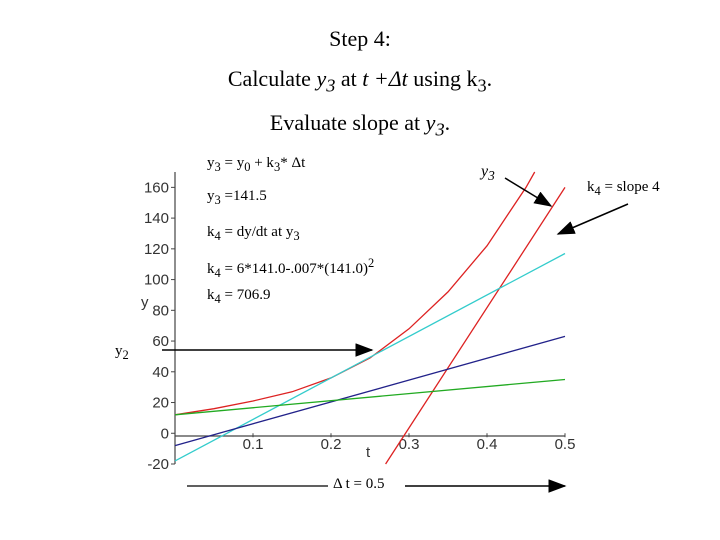 The image size is (720, 540). I want to click on delta-t-annotation: Δ t = 0.5, so click(359, 484).